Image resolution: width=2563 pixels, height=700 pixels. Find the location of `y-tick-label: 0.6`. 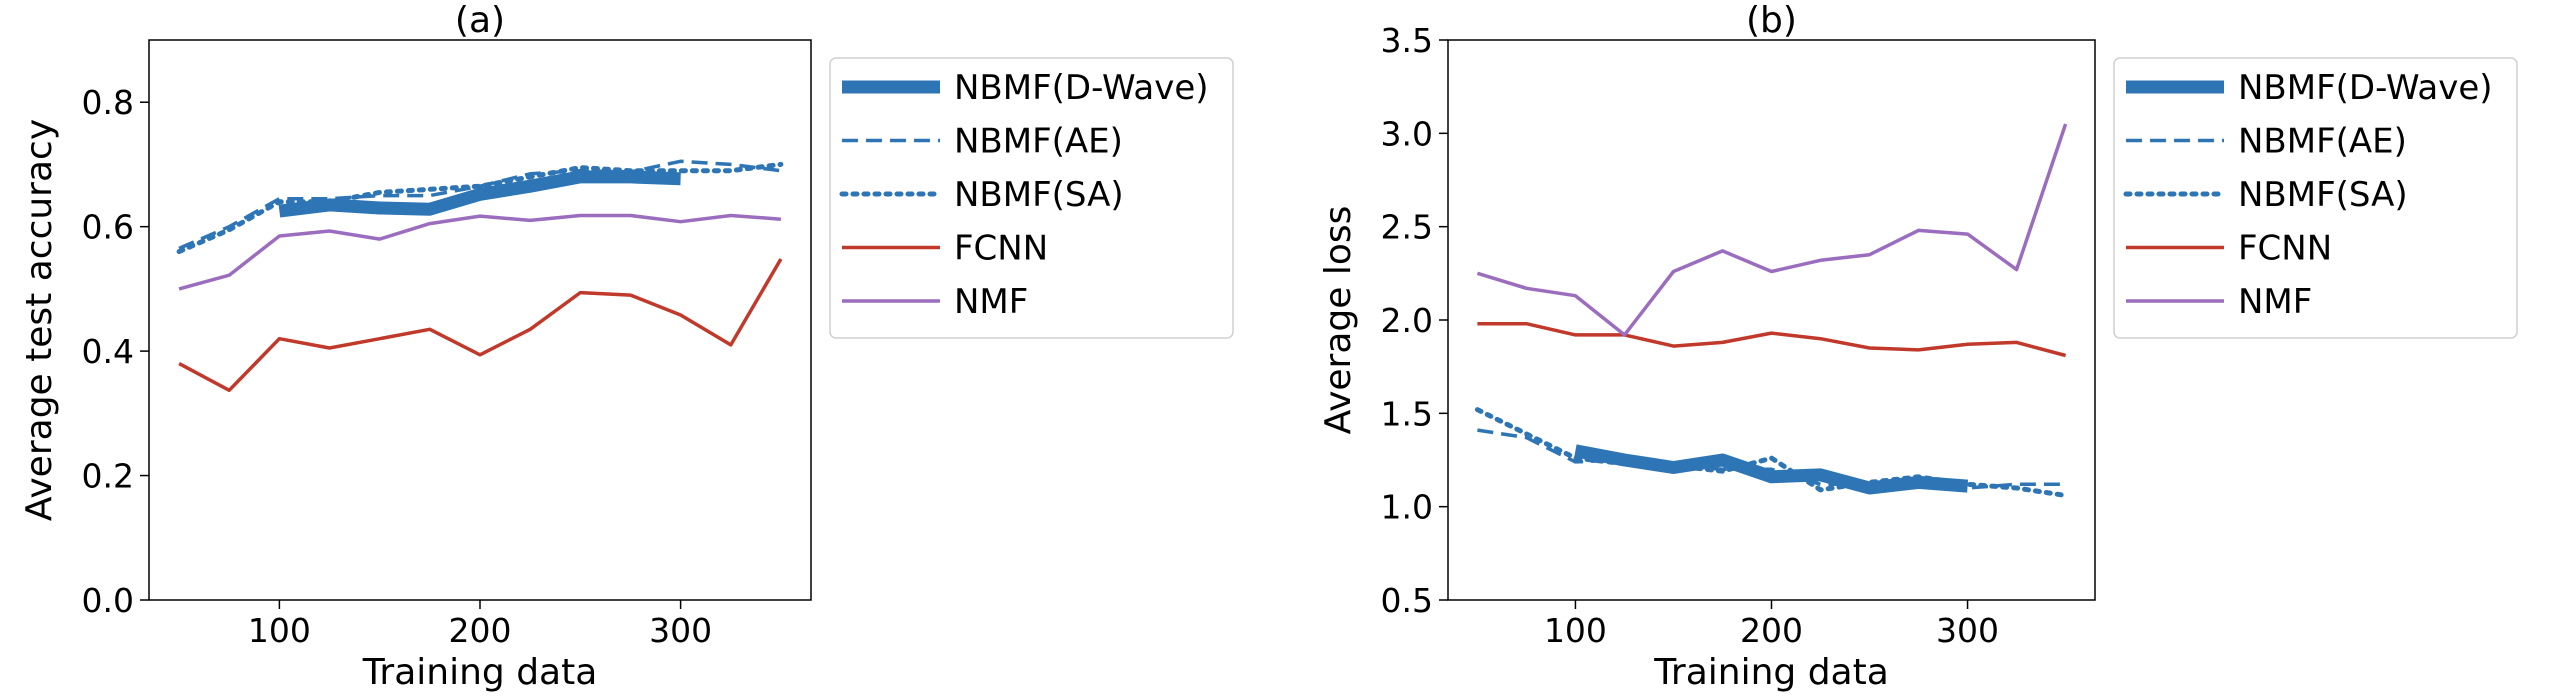

y-tick-label: 0.6 is located at coordinates (108, 227).